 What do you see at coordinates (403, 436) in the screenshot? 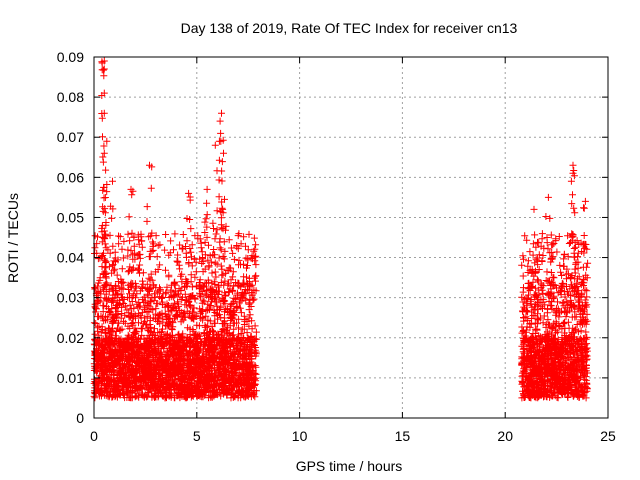
I see `x-tick-label: 15` at bounding box center [403, 436].